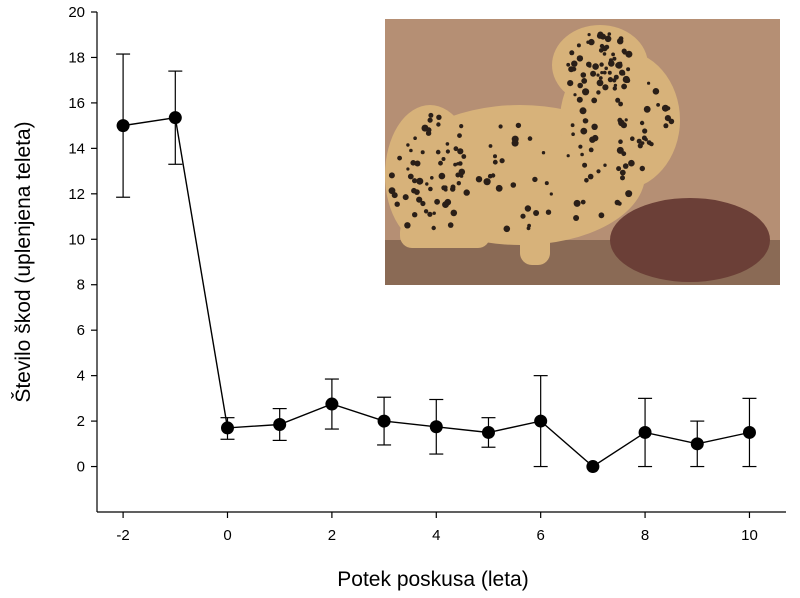  I want to click on prey-head, so click(690, 240).